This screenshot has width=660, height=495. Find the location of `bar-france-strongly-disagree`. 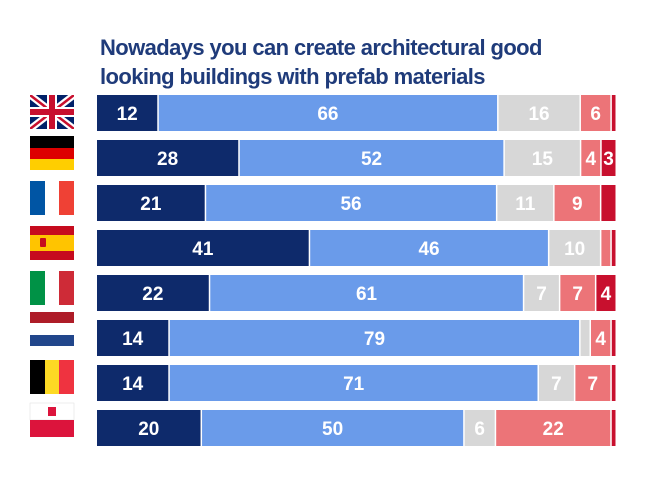

bar-france-strongly-disagree is located at coordinates (608, 203).